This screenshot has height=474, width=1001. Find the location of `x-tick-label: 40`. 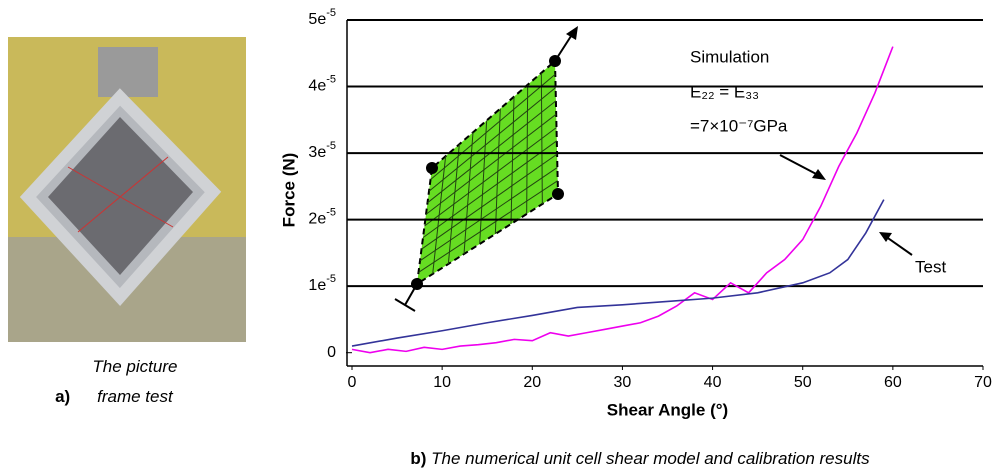

x-tick-label: 40 is located at coordinates (713, 382).